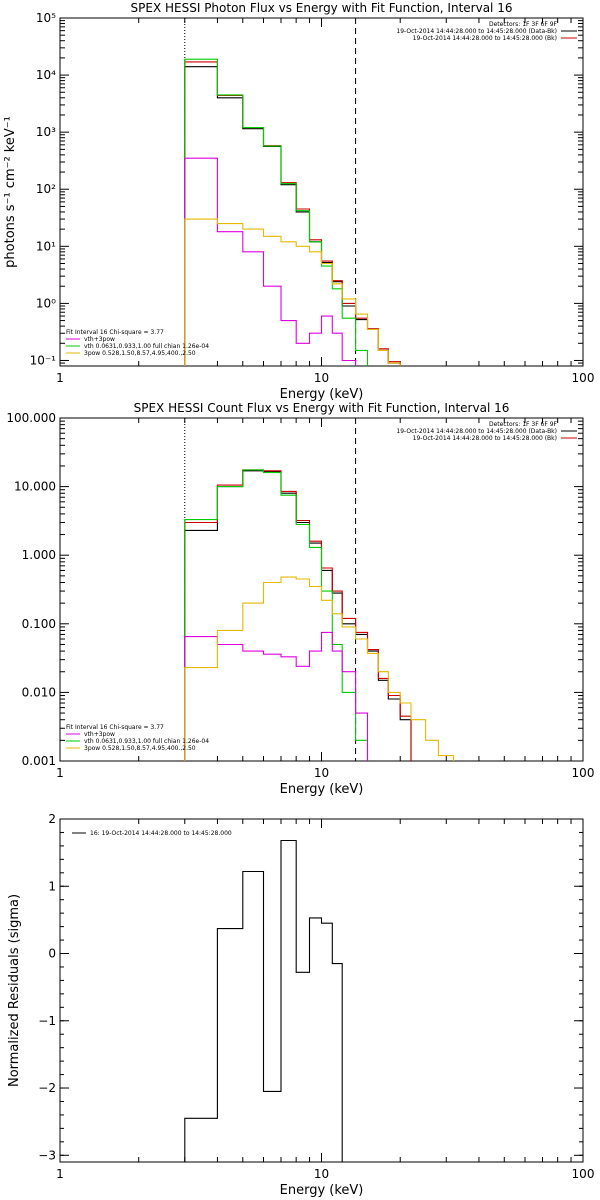 The height and width of the screenshot is (1200, 600). Describe the element at coordinates (43, 360) in the screenshot. I see `y-tick-label: 10⁻¹` at that location.